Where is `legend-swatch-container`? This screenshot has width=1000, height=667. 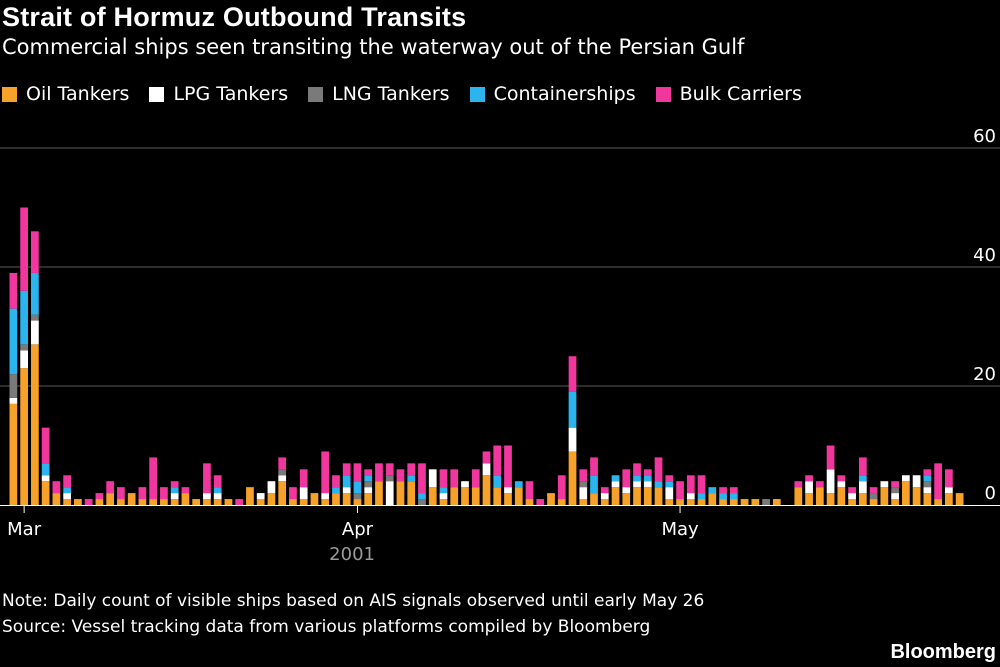
legend-swatch-container is located at coordinates (477, 94).